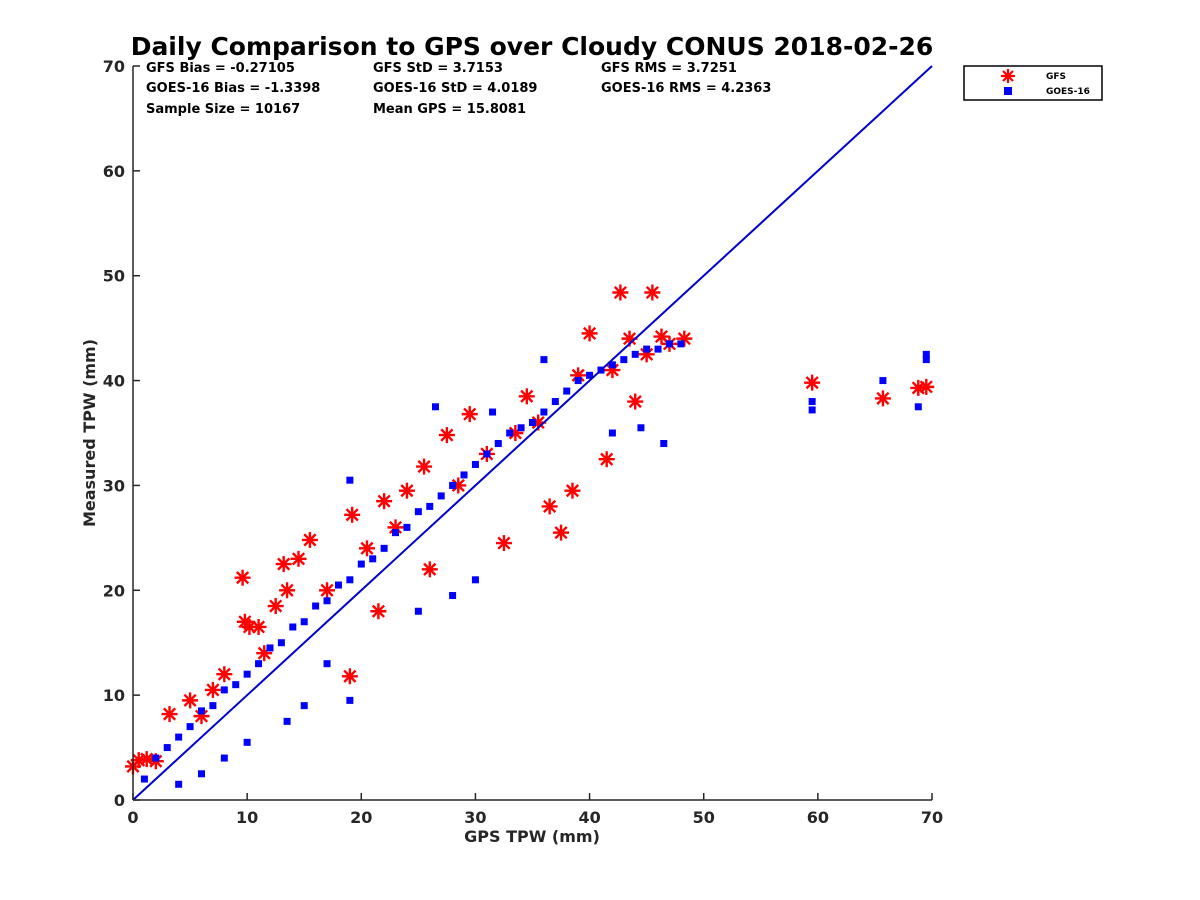  I want to click on x-tick-label: 40, so click(589, 817).